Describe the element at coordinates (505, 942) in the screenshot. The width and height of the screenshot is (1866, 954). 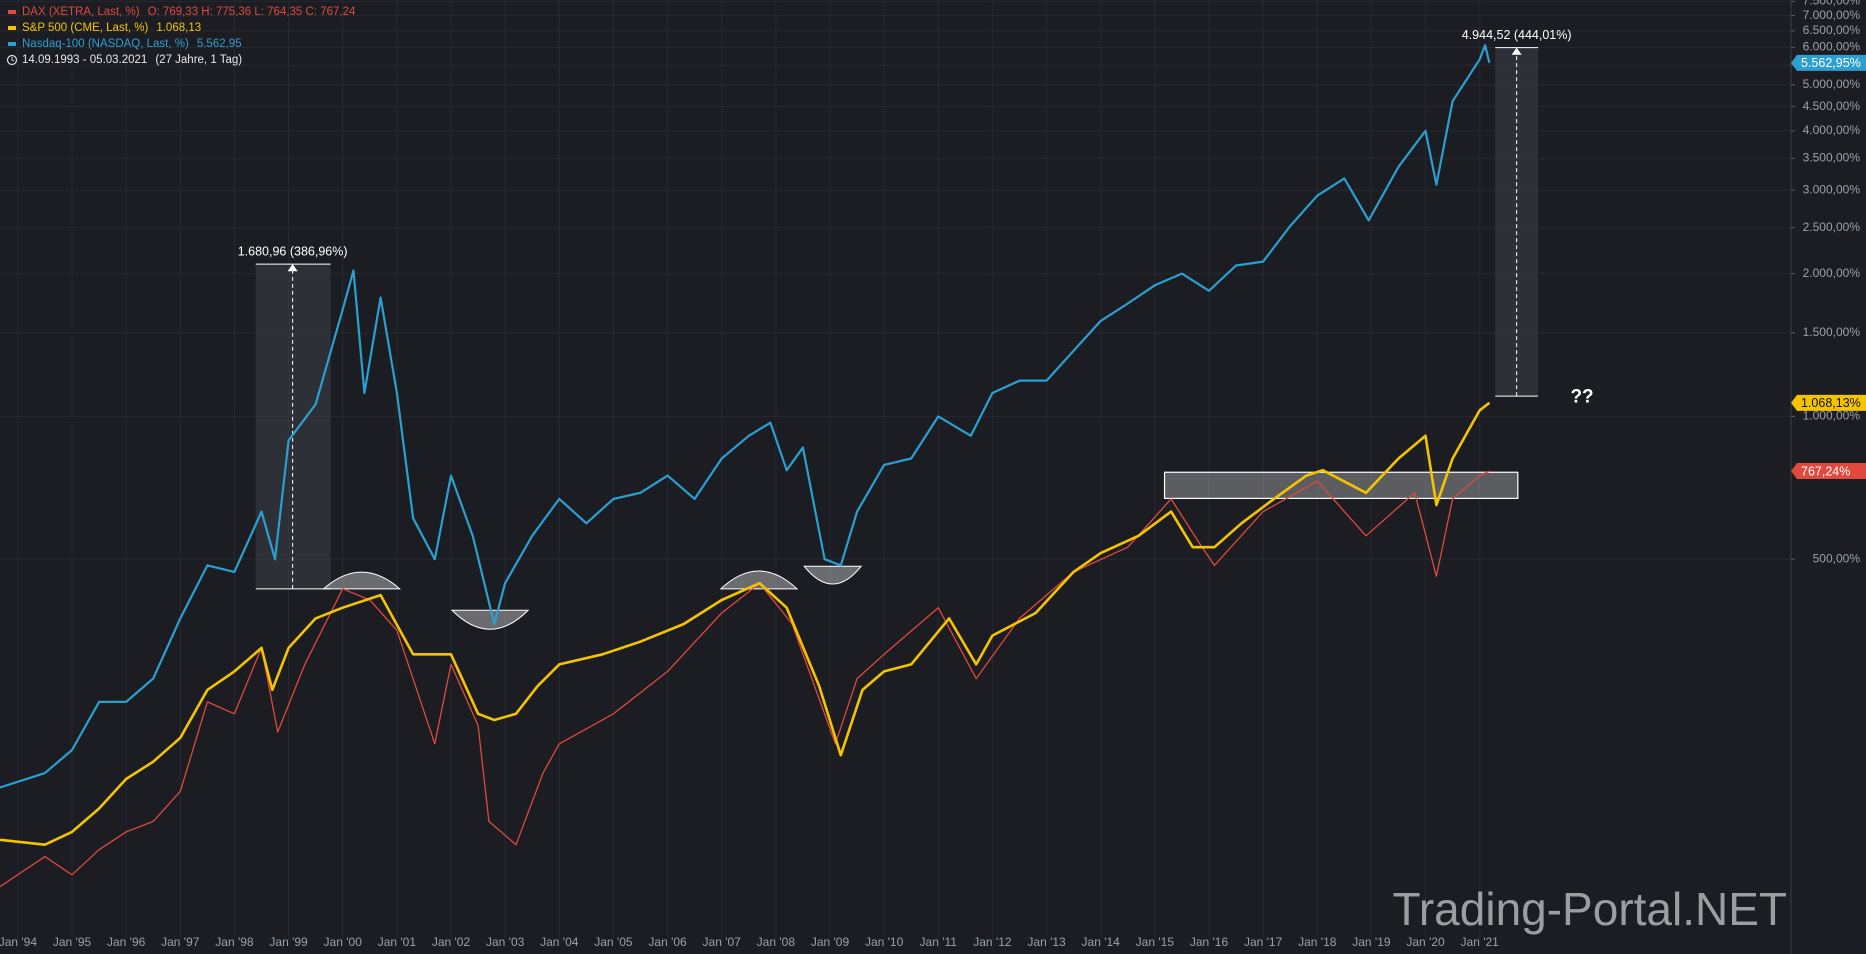
I see `x-tick-label: Jan '03` at that location.